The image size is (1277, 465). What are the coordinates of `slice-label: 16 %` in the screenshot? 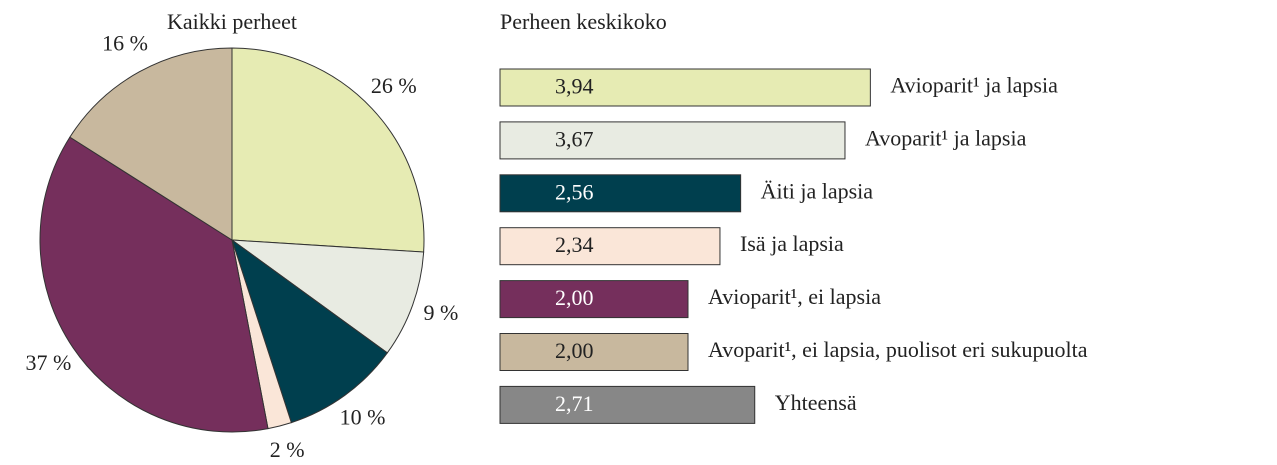 It's located at (125, 43).